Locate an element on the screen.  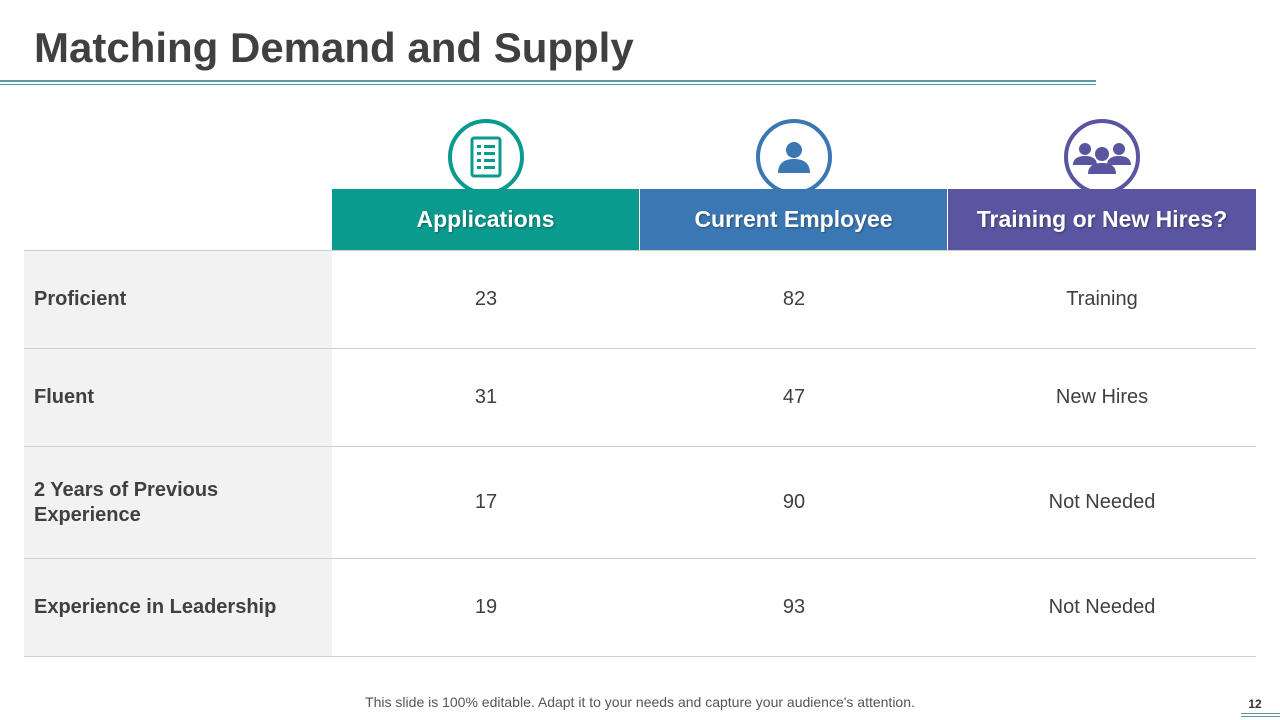
cell-leadership-applications: 19 is located at coordinates (486, 607).